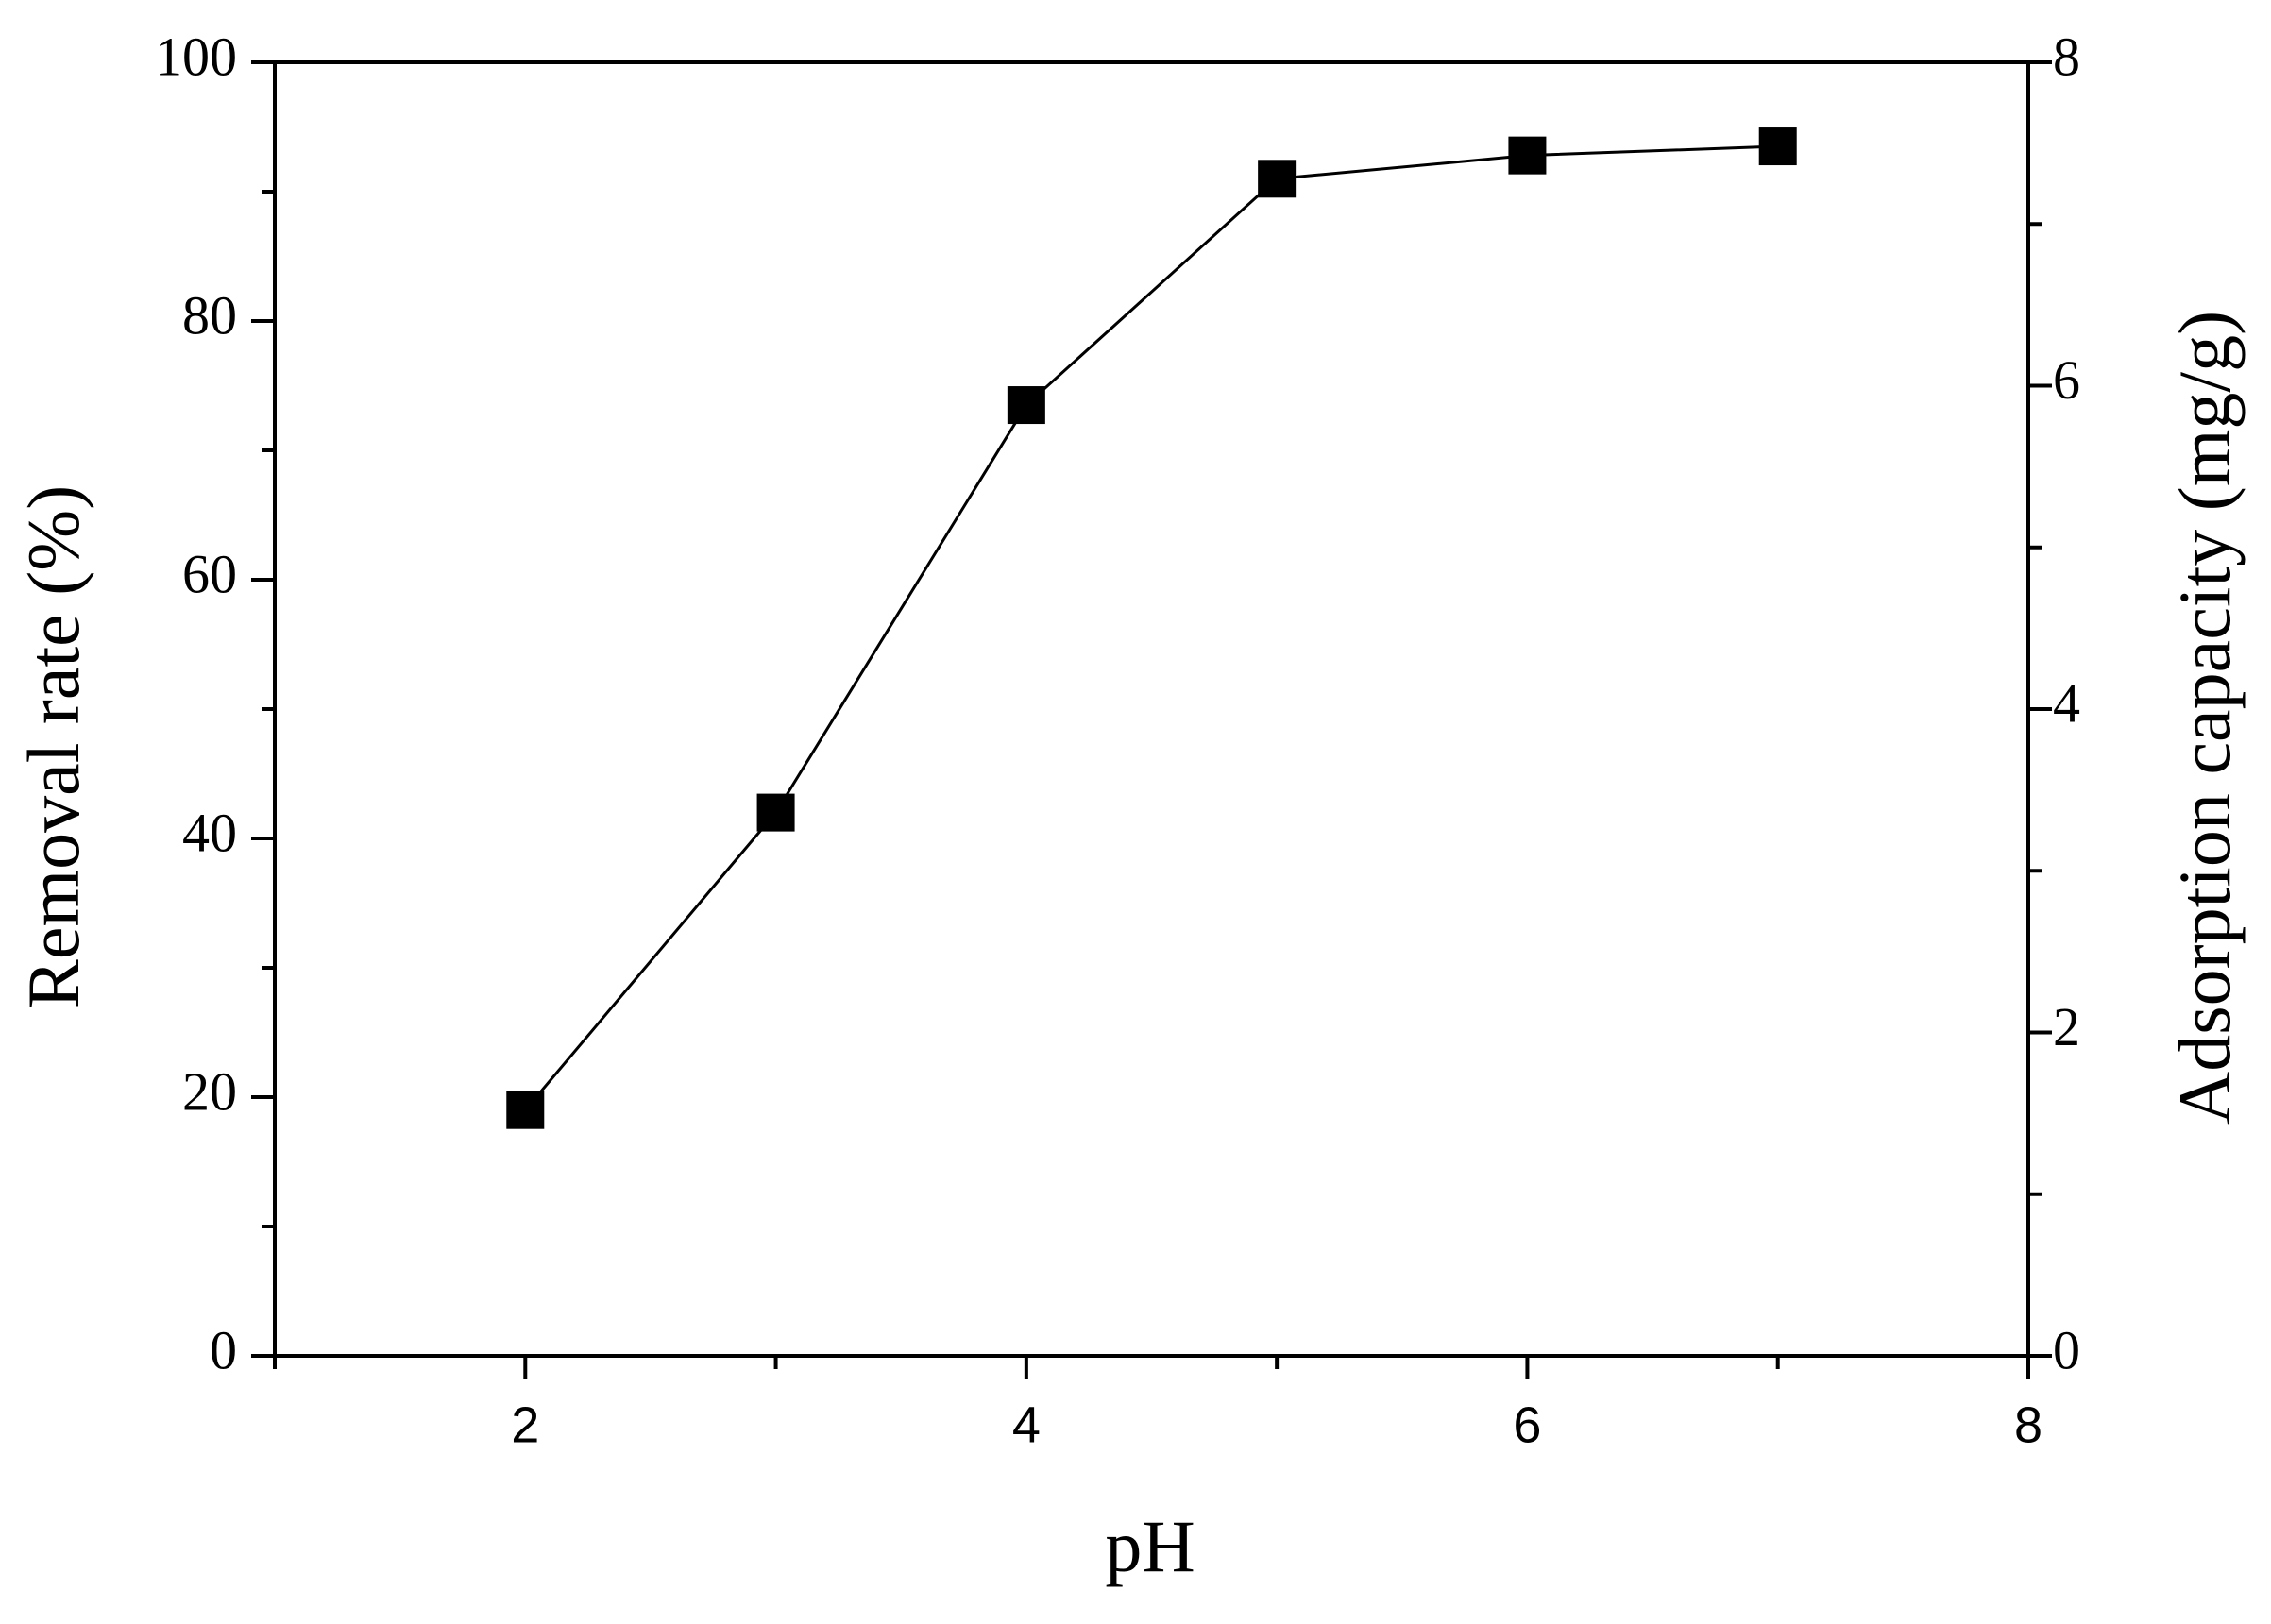 The width and height of the screenshot is (2271, 1624). I want to click on y2-tick-label: 4, so click(2066, 703).